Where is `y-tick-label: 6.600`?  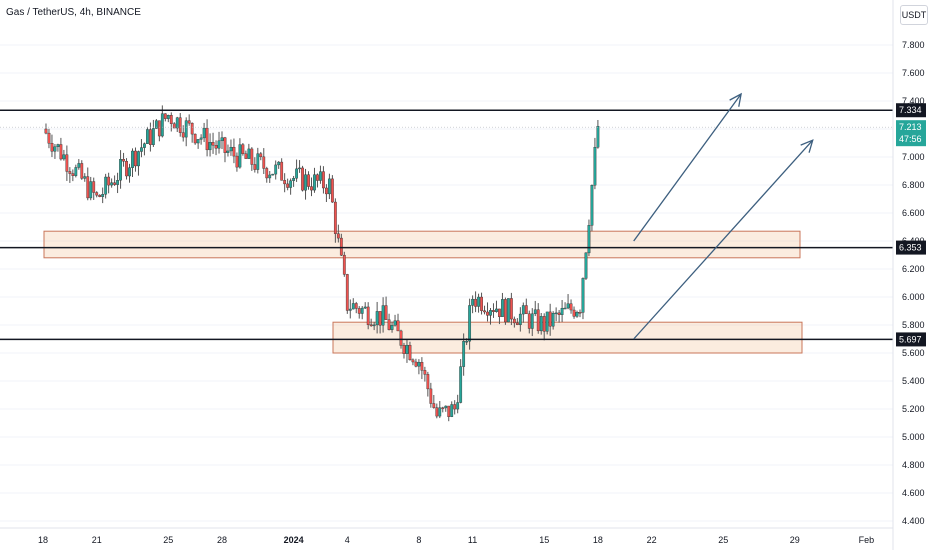
y-tick-label: 6.600 is located at coordinates (913, 213).